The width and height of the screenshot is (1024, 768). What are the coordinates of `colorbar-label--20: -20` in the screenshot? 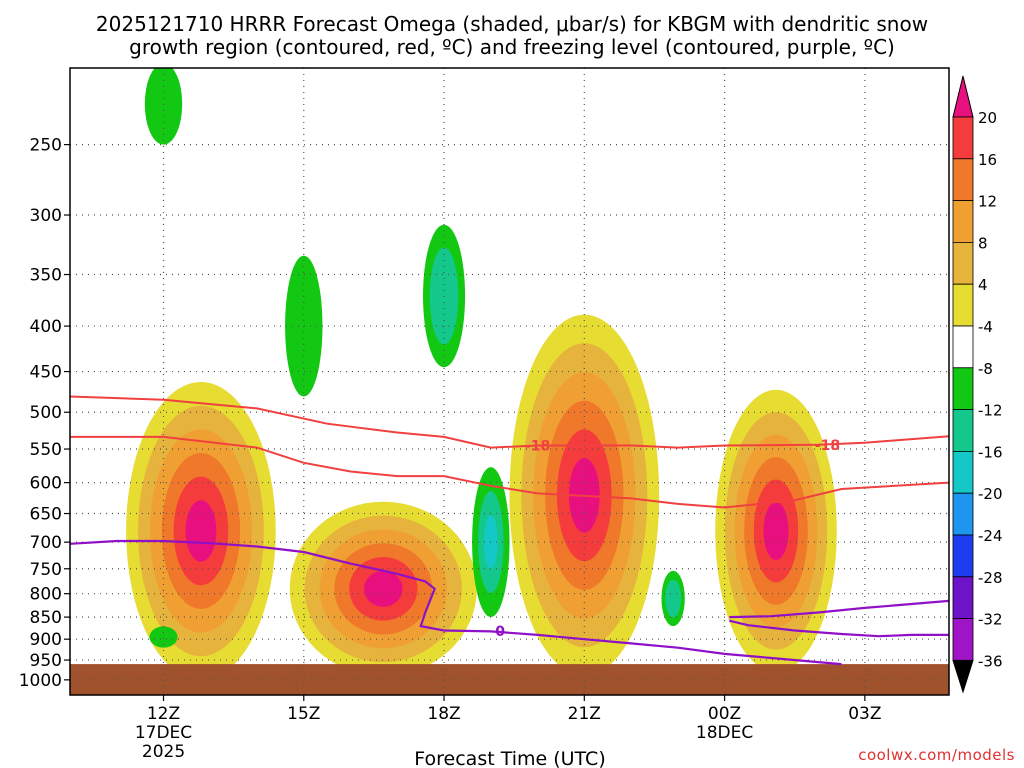 It's located at (990, 494).